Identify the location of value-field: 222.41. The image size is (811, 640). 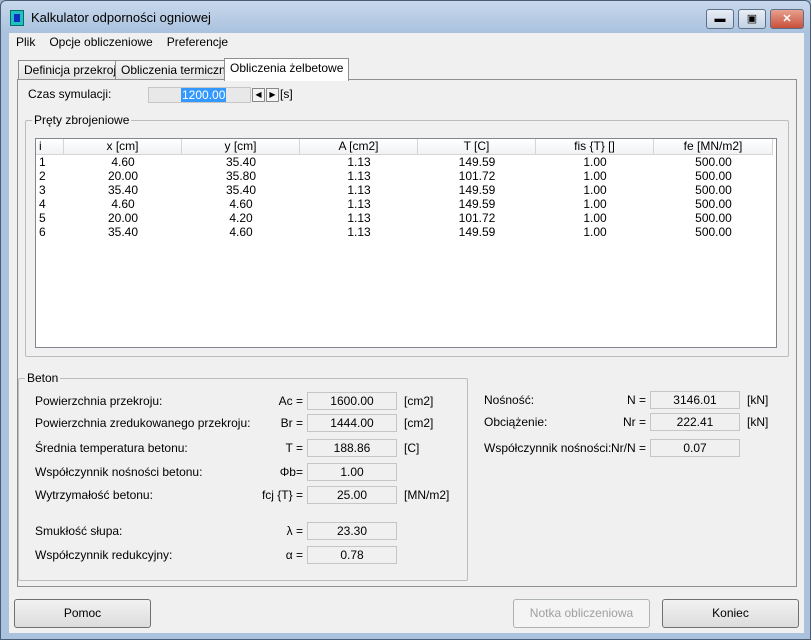
(695, 422).